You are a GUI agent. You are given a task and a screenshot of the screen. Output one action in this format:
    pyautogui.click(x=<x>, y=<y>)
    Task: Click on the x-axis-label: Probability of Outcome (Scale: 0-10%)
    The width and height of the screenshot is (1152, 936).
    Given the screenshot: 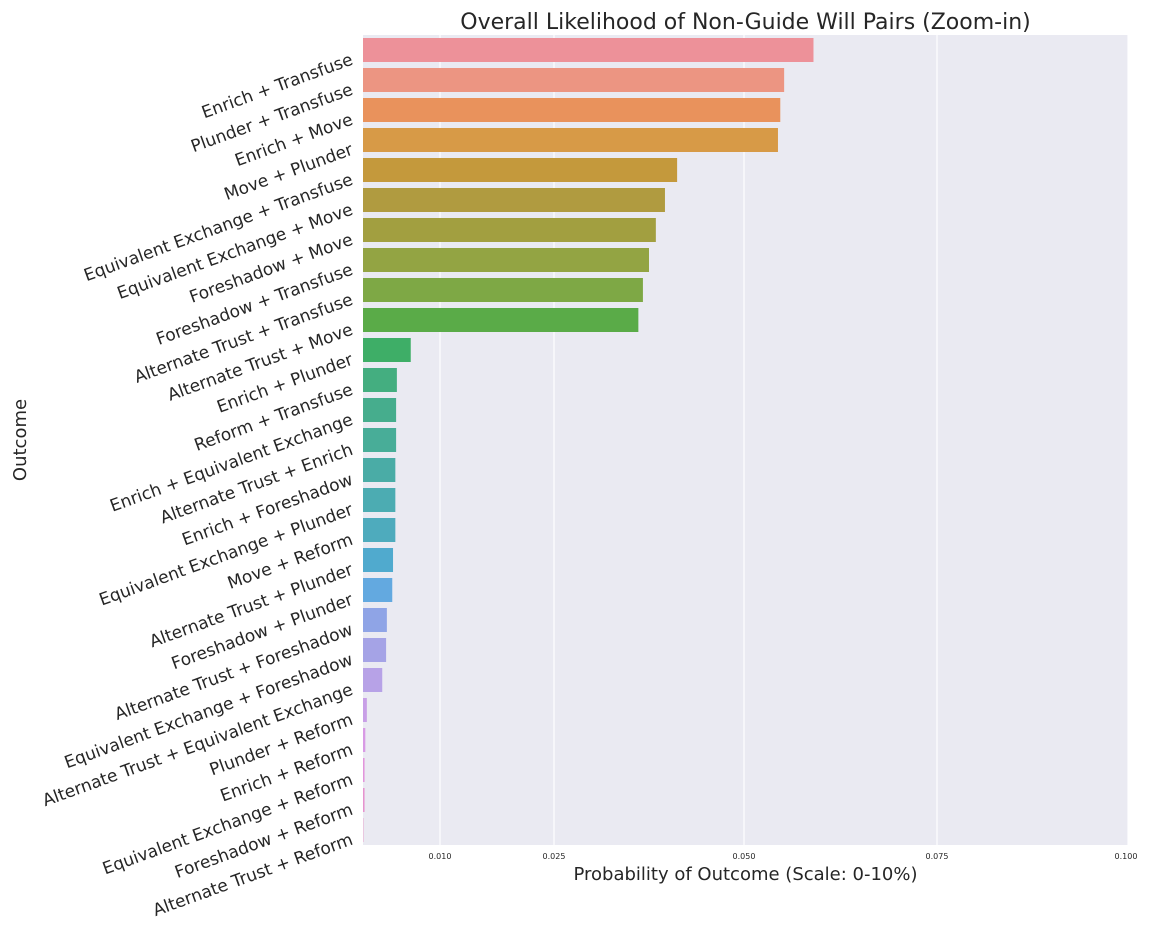 What is the action you would take?
    pyautogui.click(x=745, y=874)
    